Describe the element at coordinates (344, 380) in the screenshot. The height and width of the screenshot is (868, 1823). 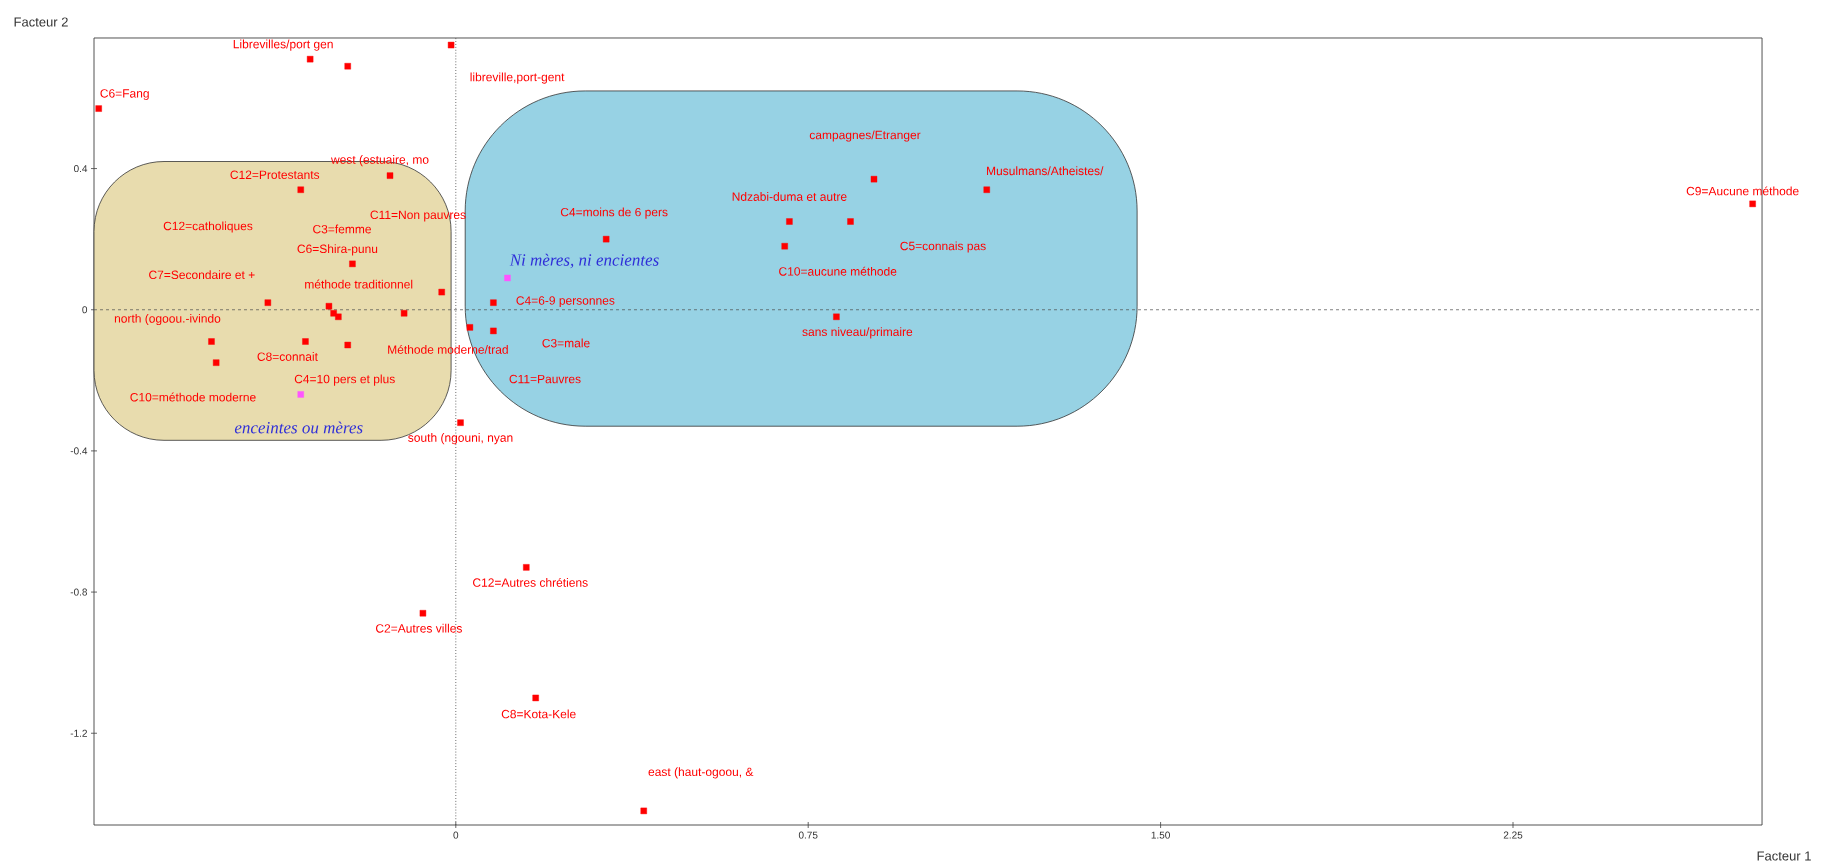
I see `annotation: C4=10 pers et plus` at that location.